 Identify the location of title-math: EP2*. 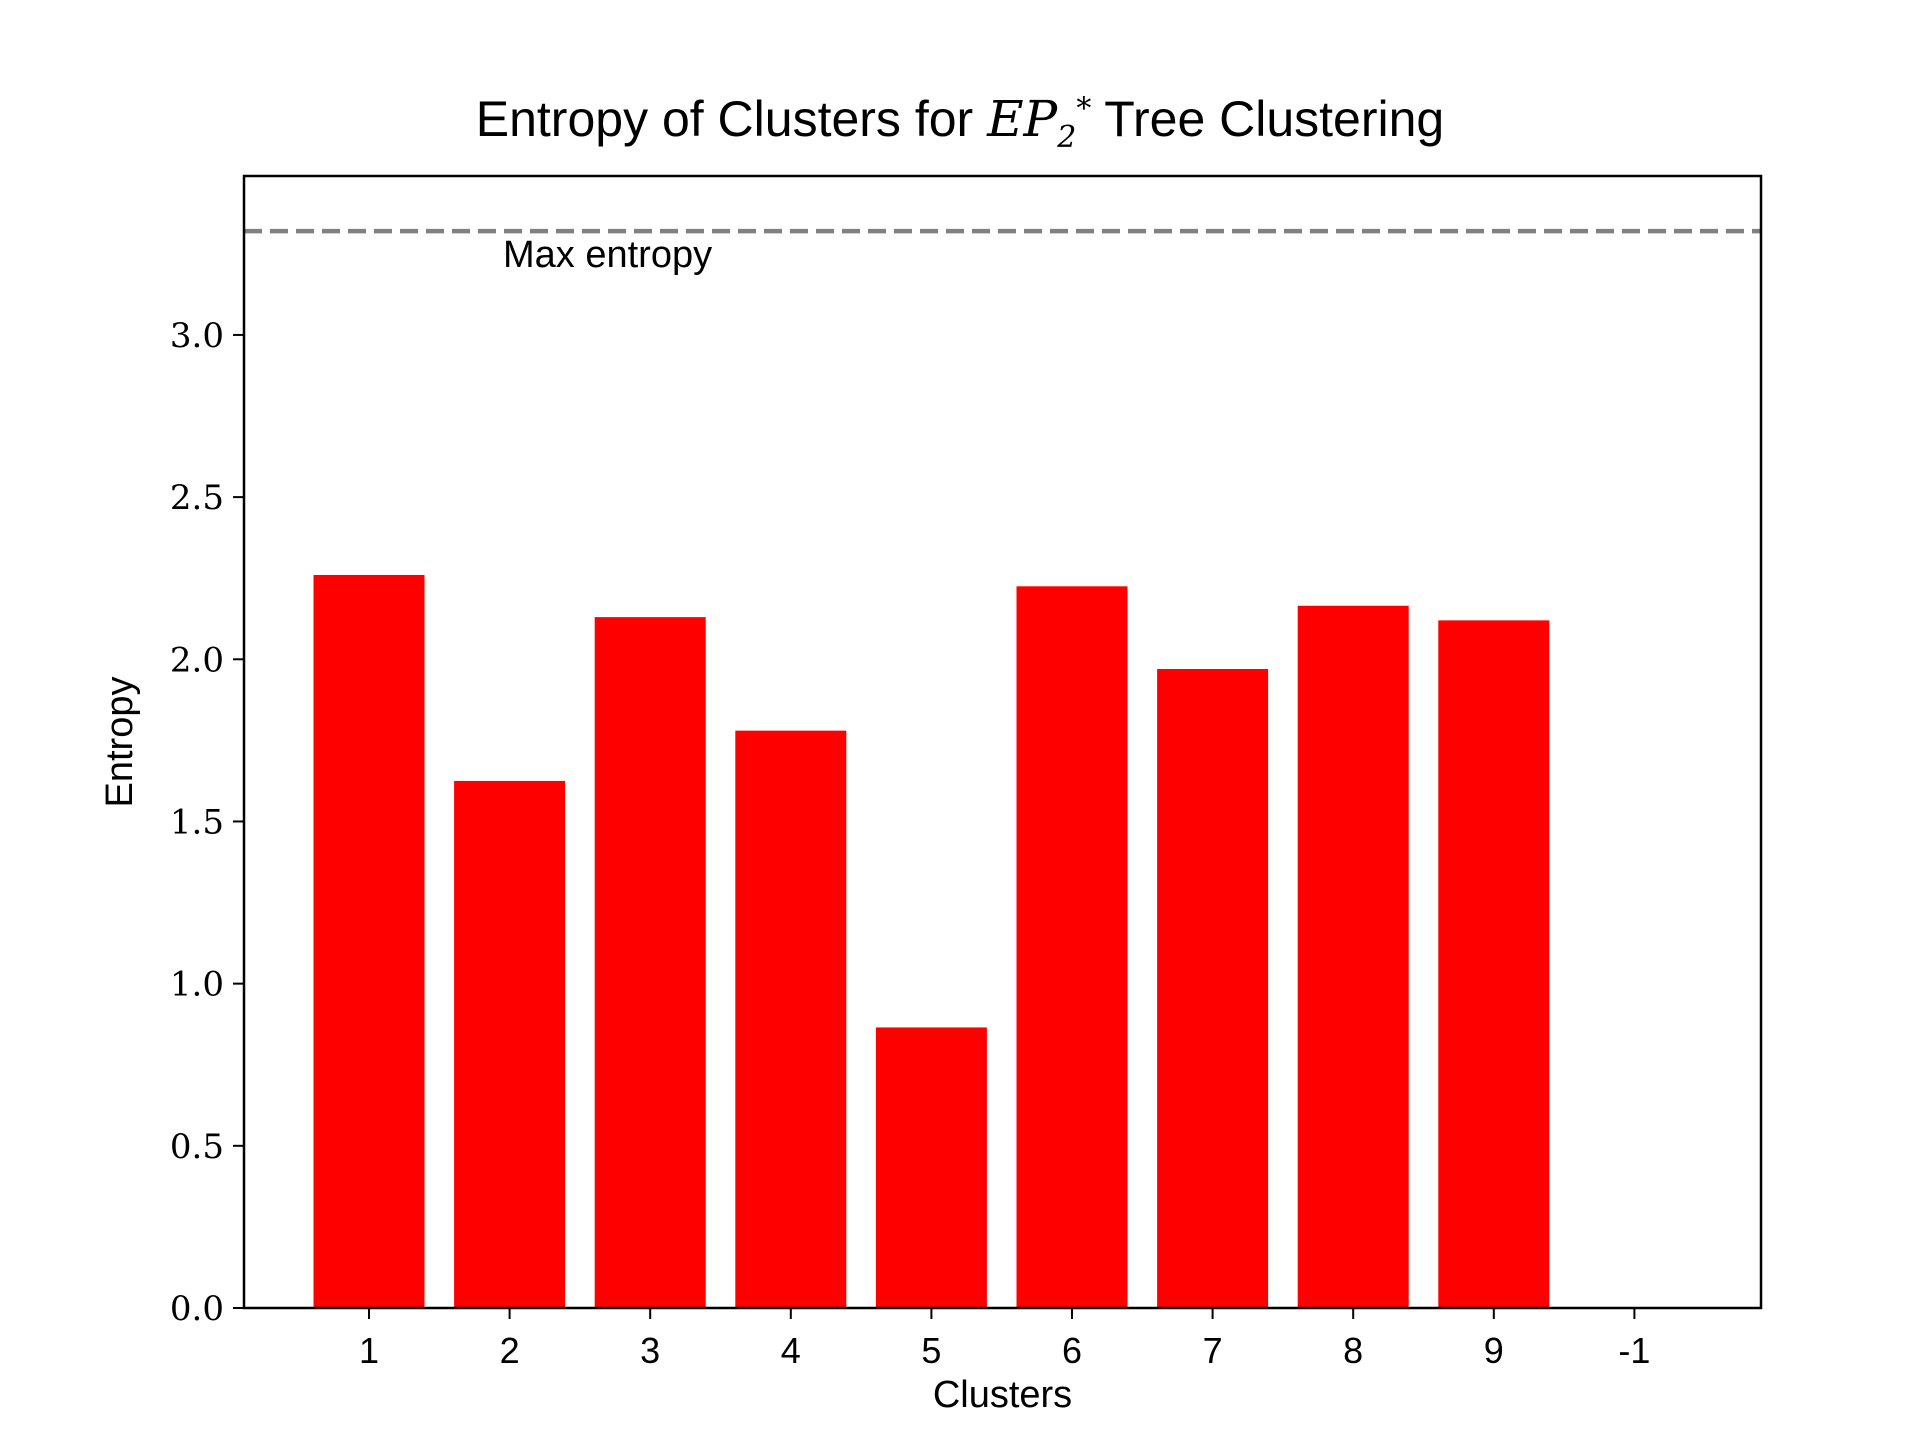
(1039, 122).